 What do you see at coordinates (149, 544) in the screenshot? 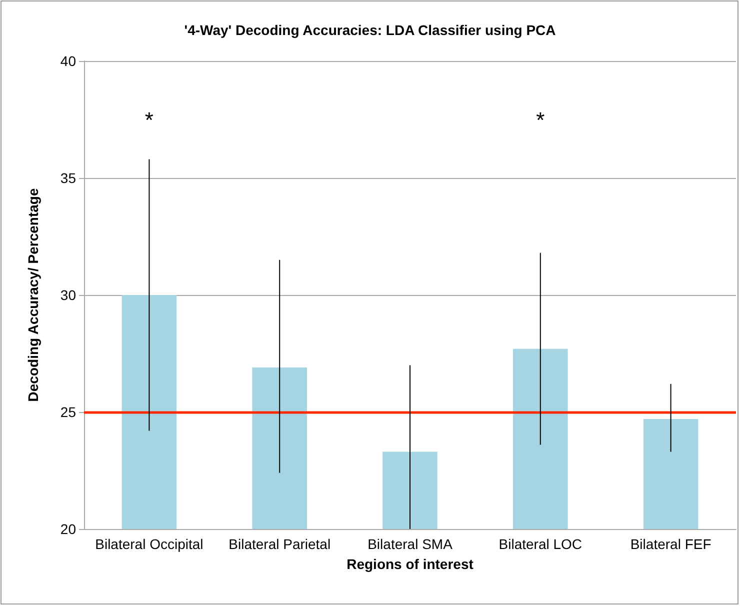
I see `x-tick-label: Bilateral Occipital` at bounding box center [149, 544].